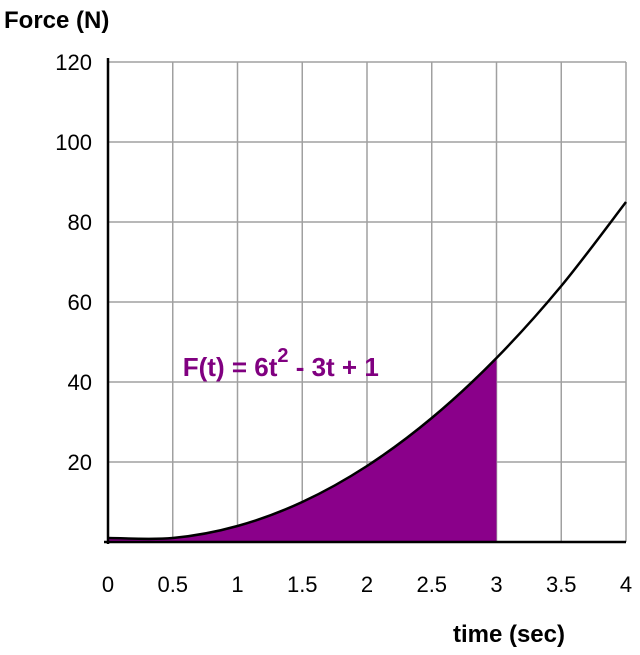 Image resolution: width=640 pixels, height=655 pixels. I want to click on y-tick-label: 60, so click(80, 302).